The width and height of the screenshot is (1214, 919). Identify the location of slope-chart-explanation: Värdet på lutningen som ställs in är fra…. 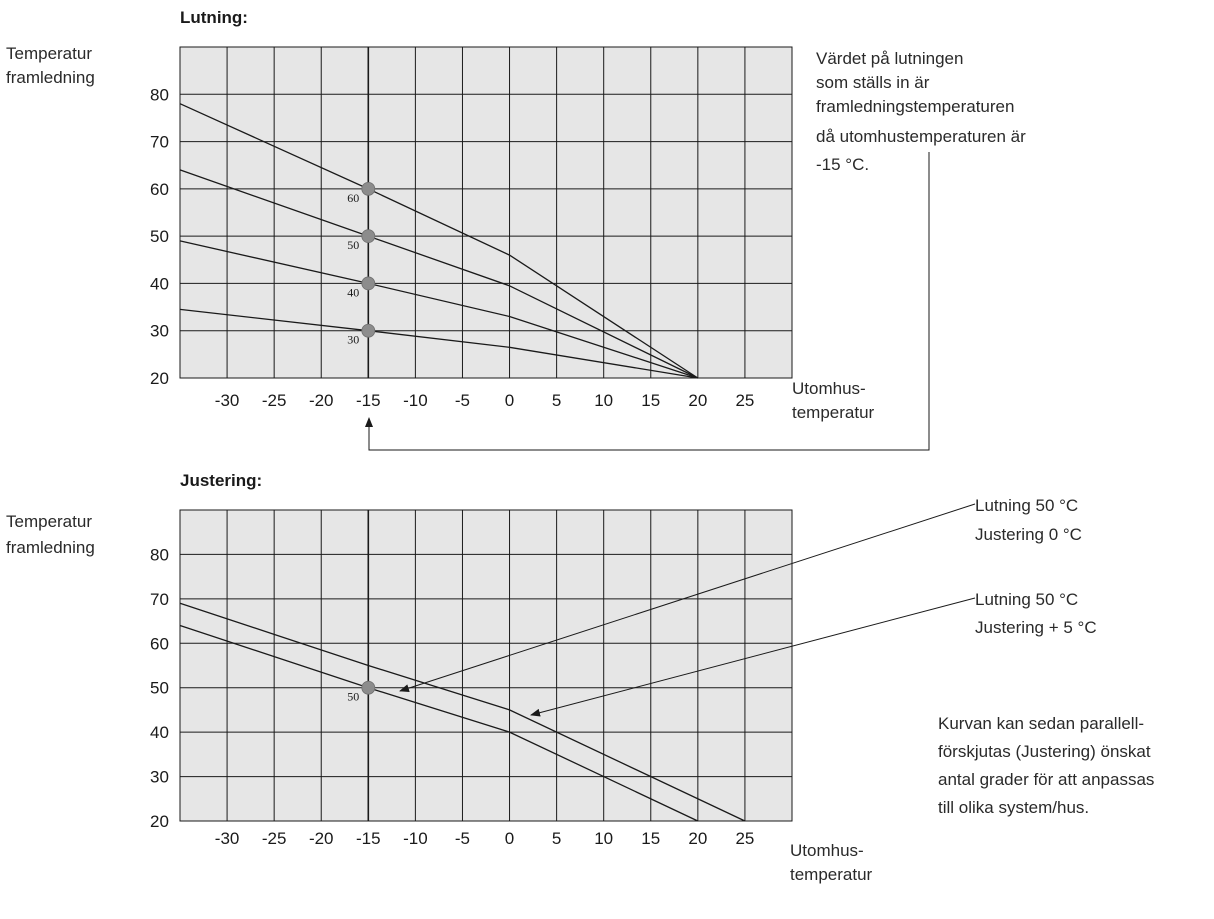
(921, 111).